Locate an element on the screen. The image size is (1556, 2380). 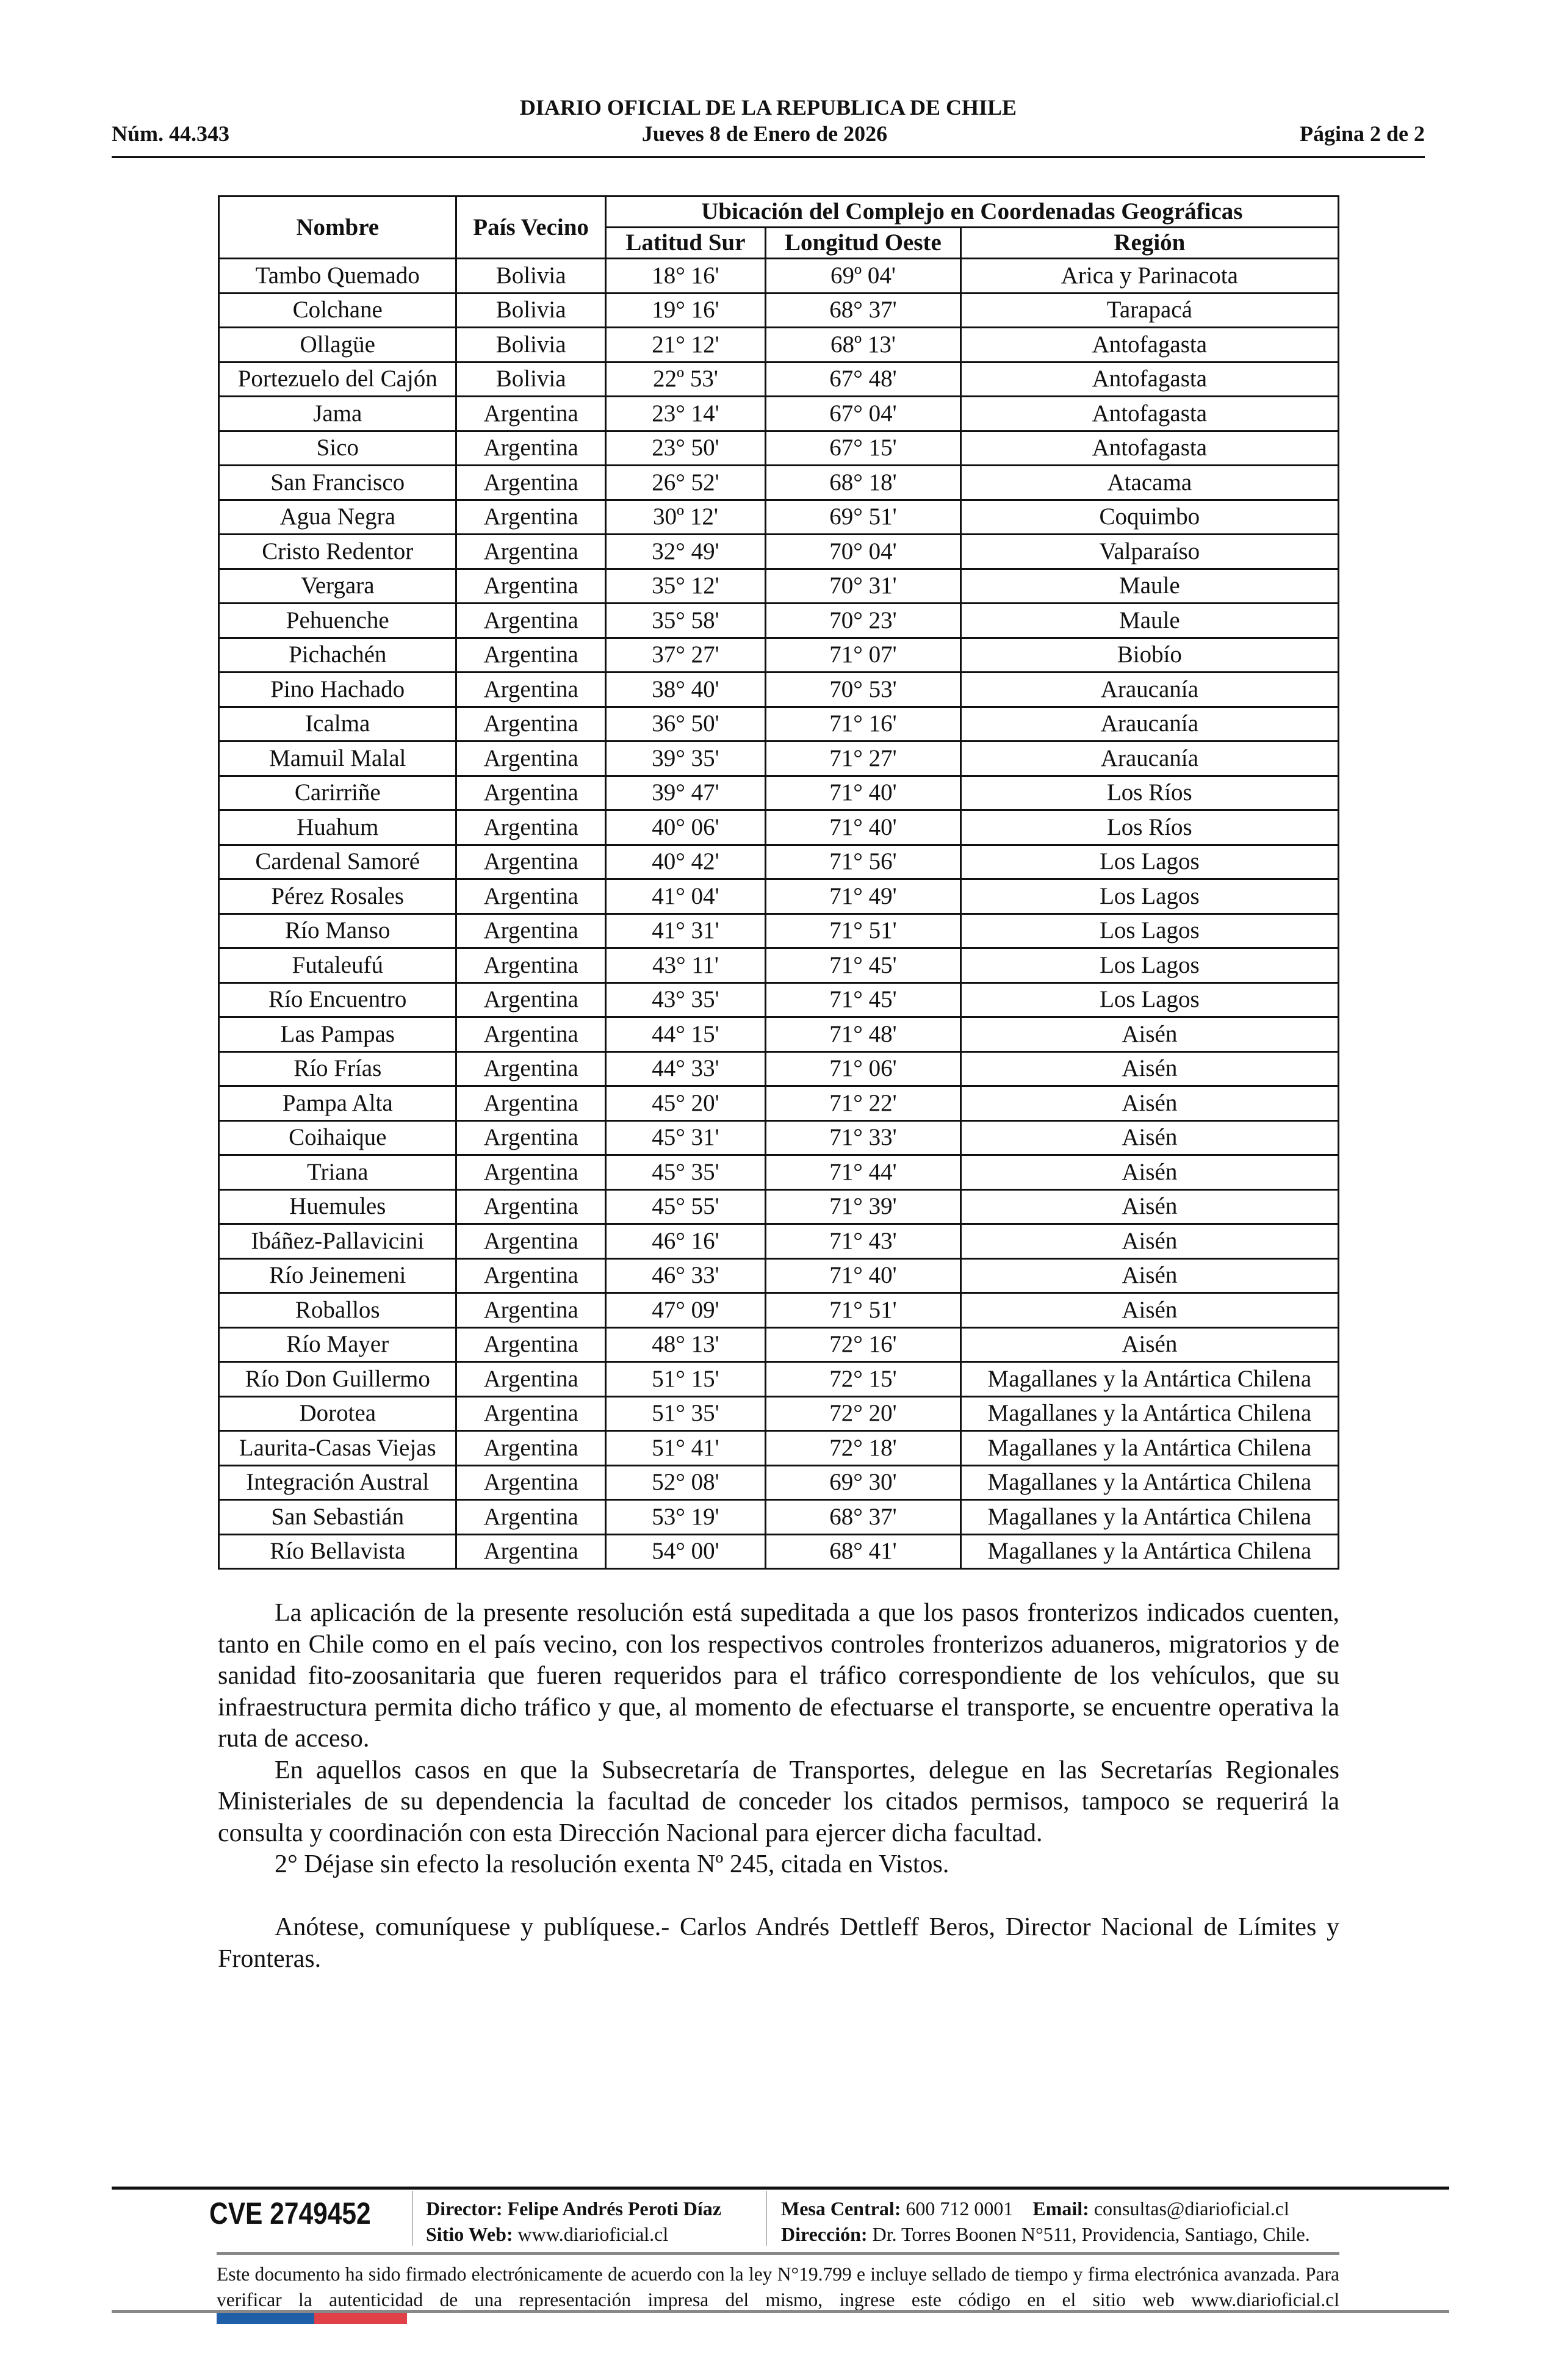
cell-latitud: 23° 50' is located at coordinates (686, 448).